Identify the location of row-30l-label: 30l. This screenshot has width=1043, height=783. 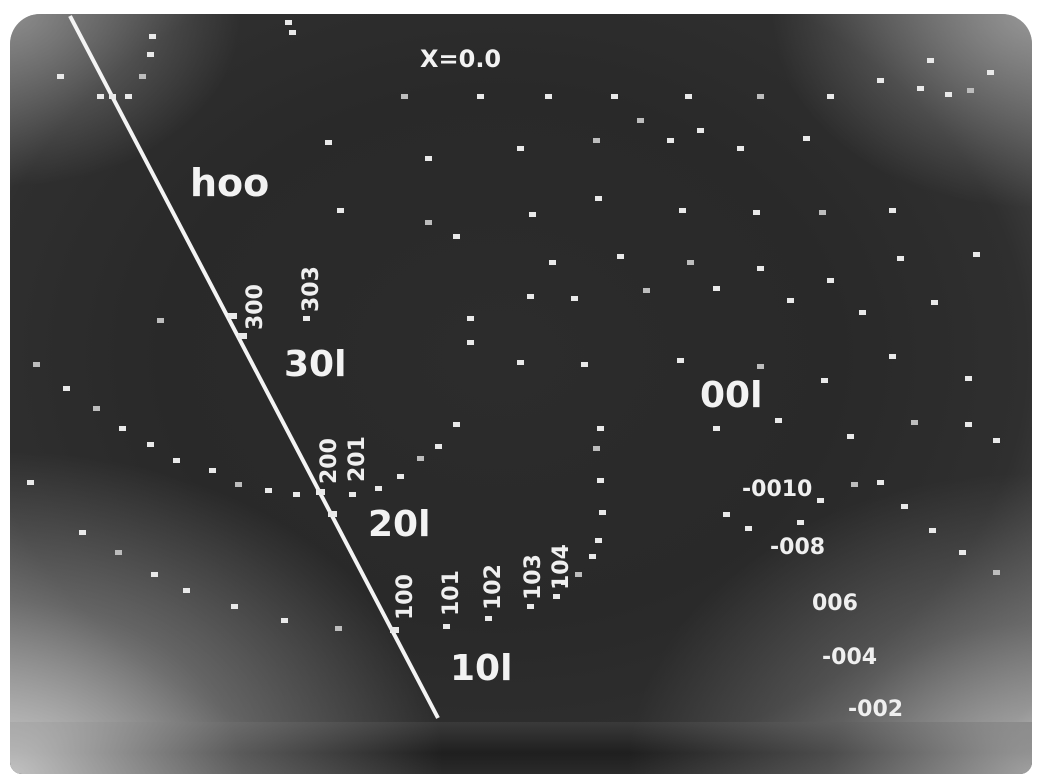
(315, 364).